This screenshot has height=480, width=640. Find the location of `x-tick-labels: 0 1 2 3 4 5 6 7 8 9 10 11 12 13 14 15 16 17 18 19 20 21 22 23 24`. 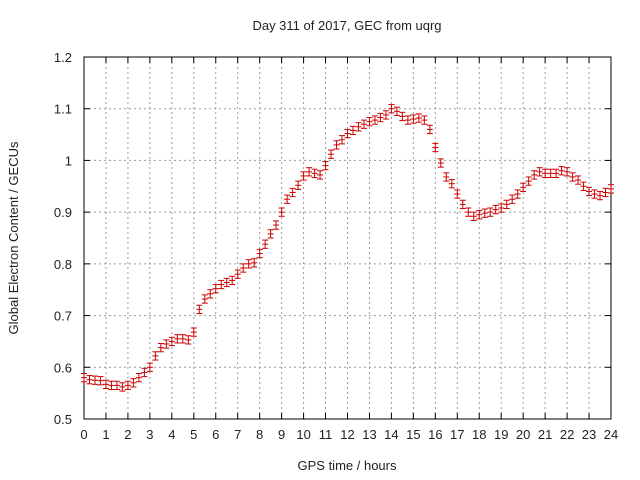

x-tick-labels: 0 1 2 3 4 5 6 7 8 9 10 11 12 13 14 15 16 17 18 19 20 21 22 23 24 is located at coordinates (349, 434).